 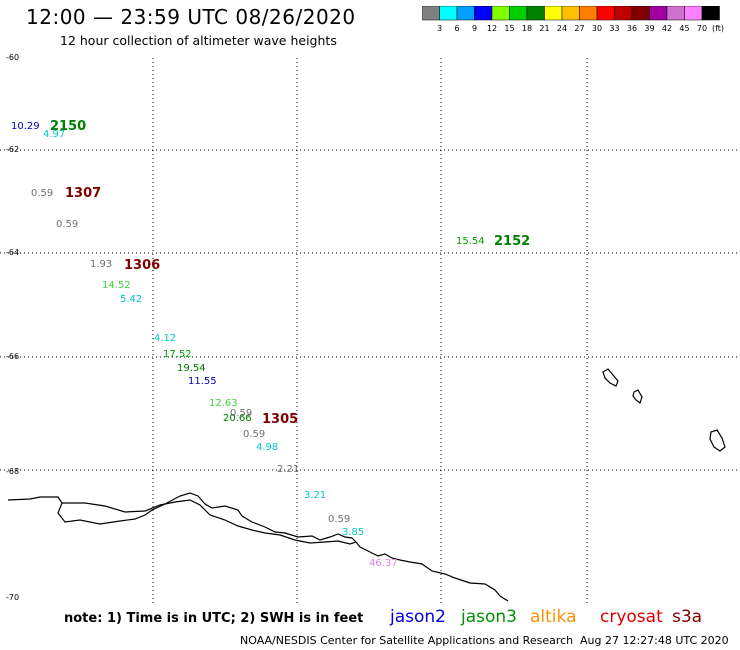 What do you see at coordinates (280, 419) in the screenshot?
I see `pass-time-label: 1305` at bounding box center [280, 419].